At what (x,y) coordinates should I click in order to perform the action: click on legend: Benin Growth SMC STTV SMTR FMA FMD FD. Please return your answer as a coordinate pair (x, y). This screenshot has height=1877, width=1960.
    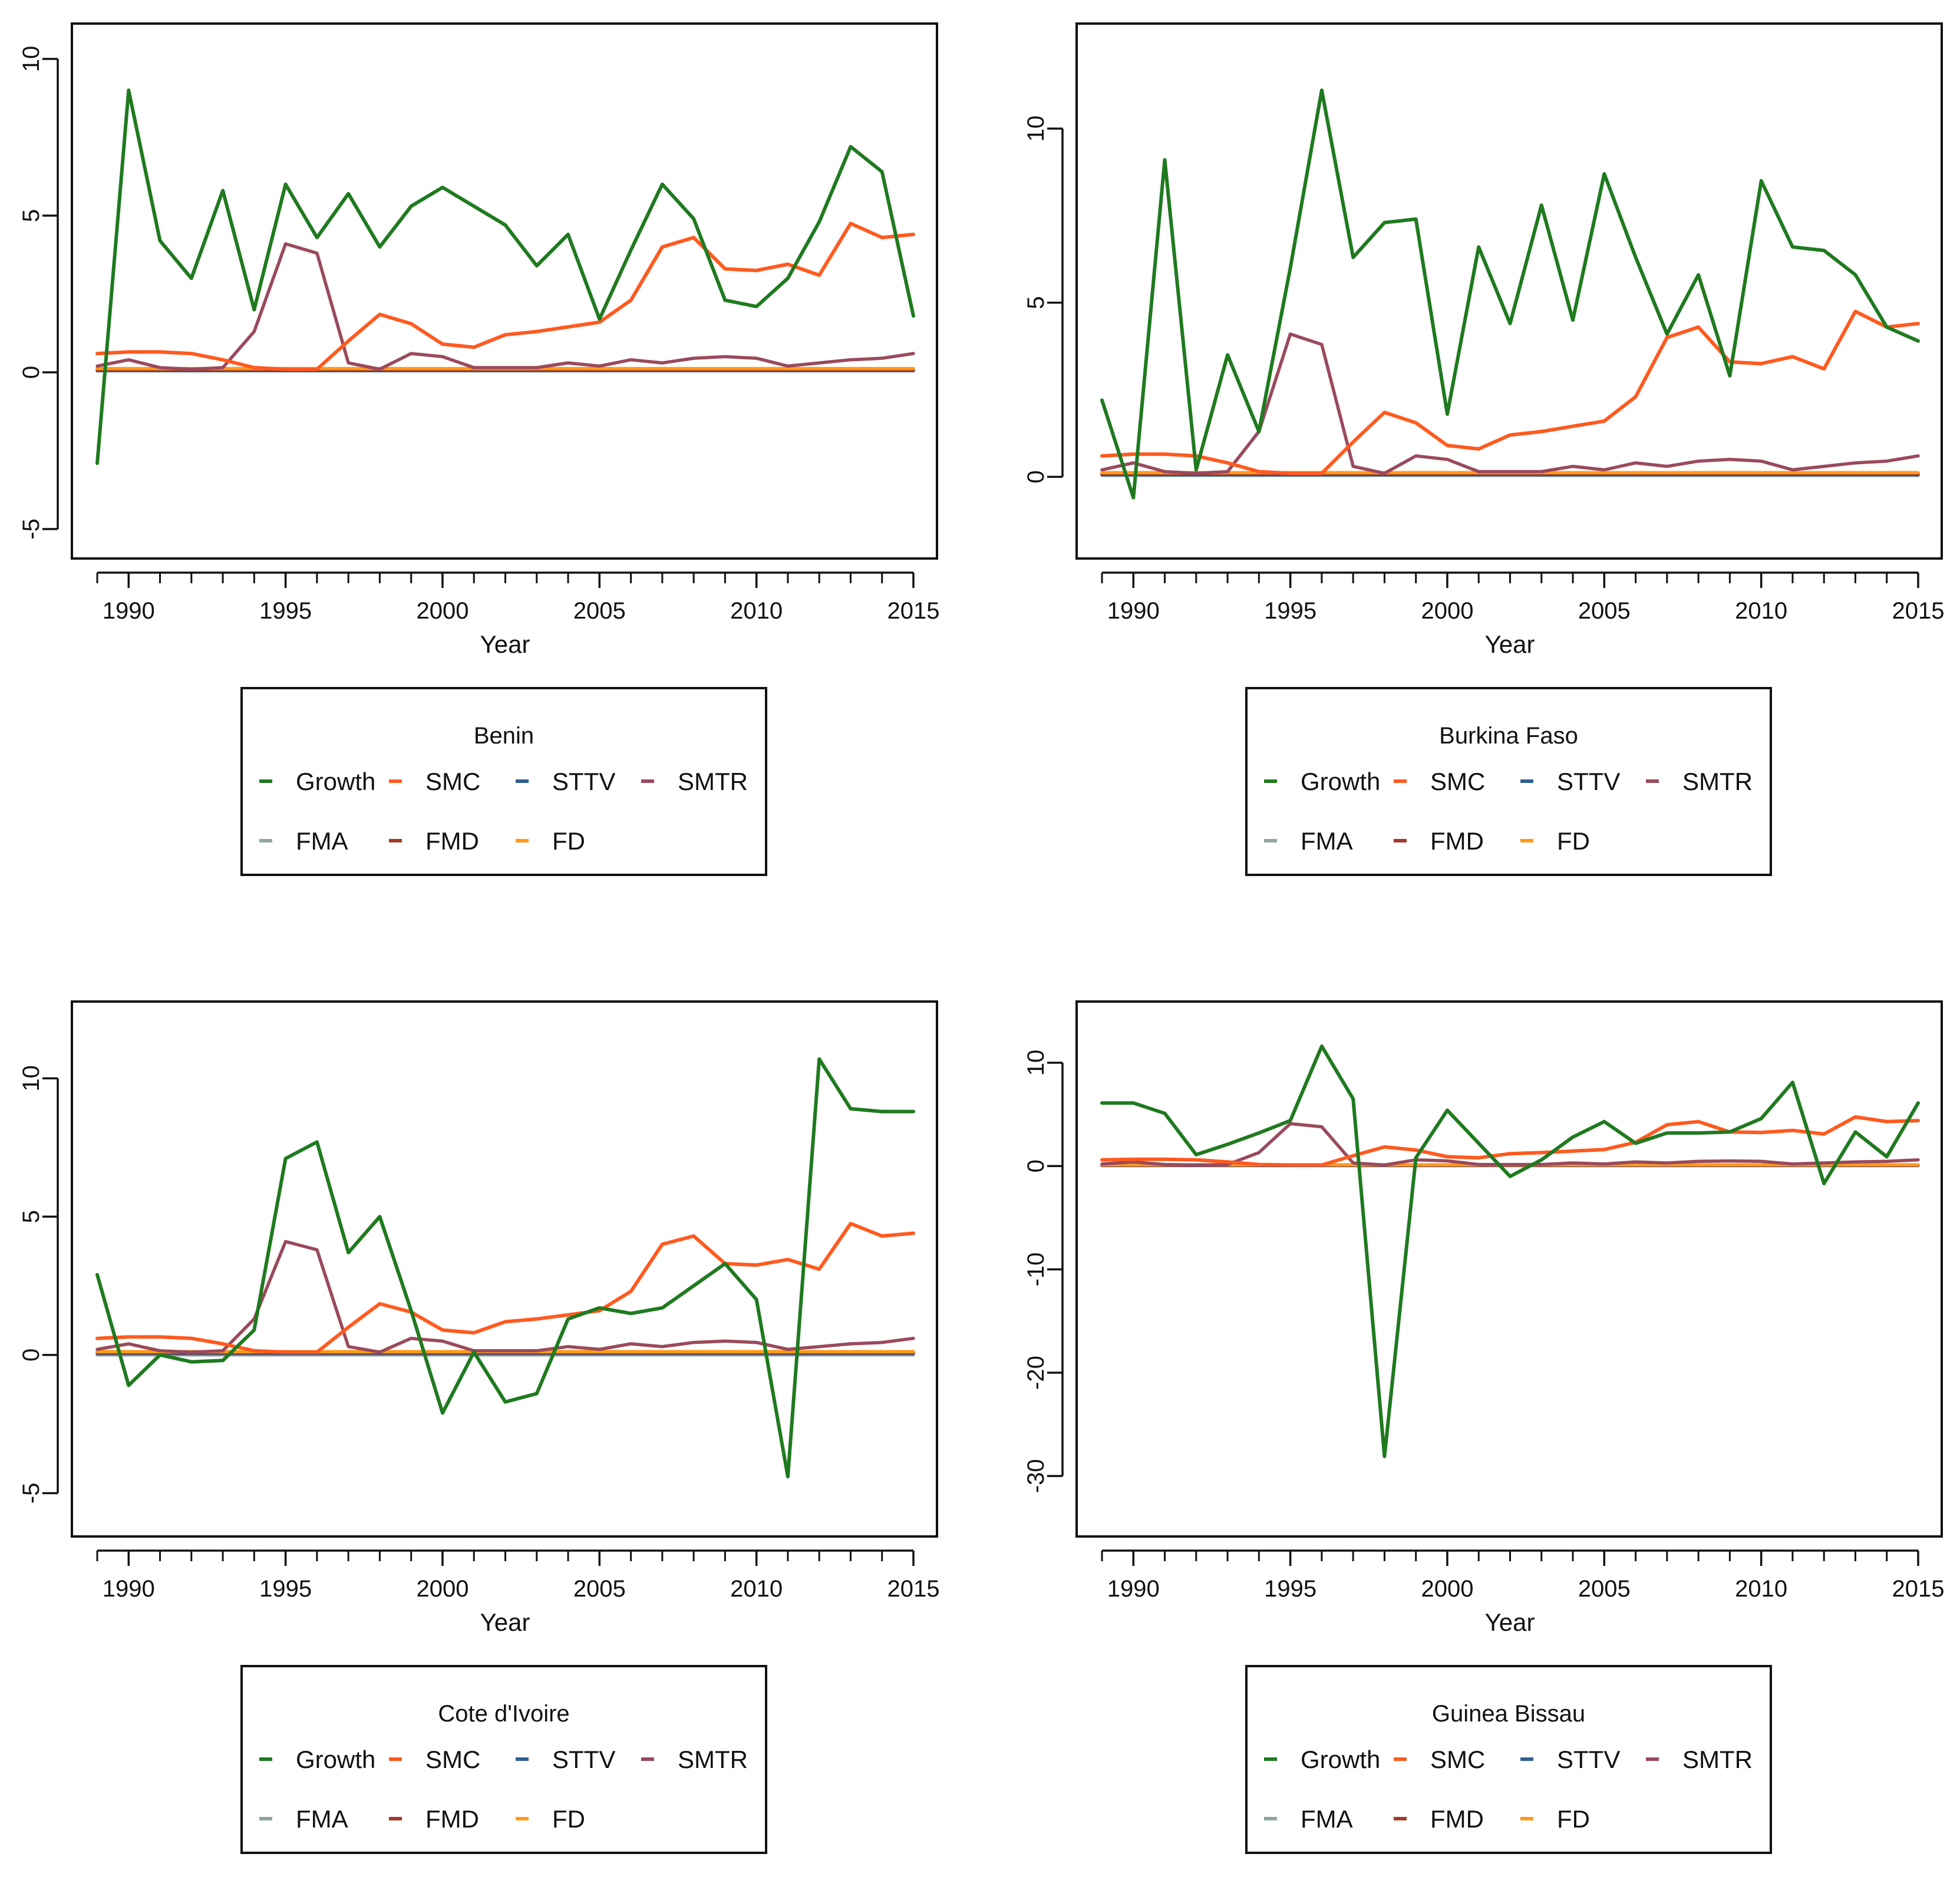
    Looking at the image, I should click on (503, 781).